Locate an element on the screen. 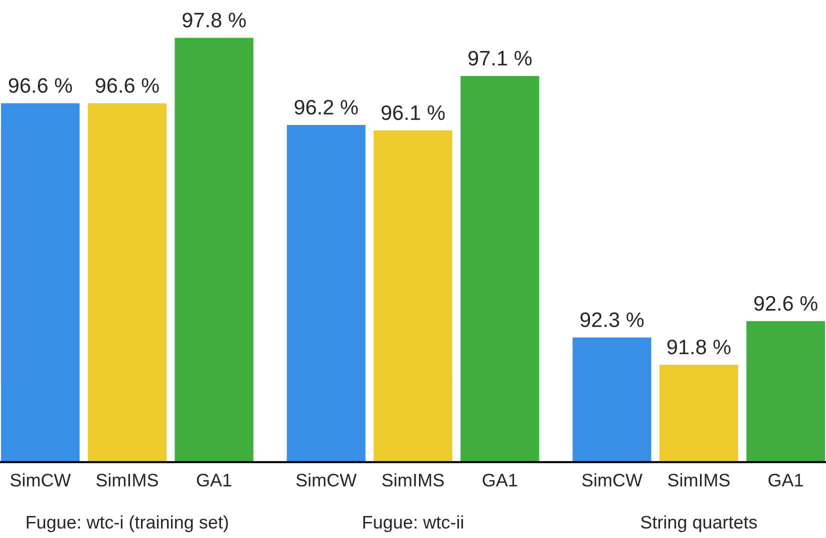 The height and width of the screenshot is (538, 826). series-label: SimCW is located at coordinates (40, 480).